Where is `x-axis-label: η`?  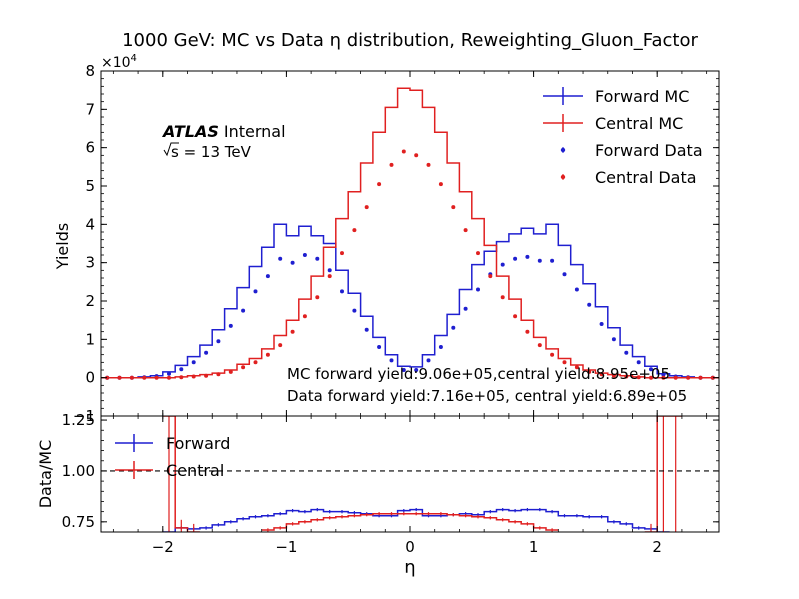 x-axis-label: η is located at coordinates (409, 567).